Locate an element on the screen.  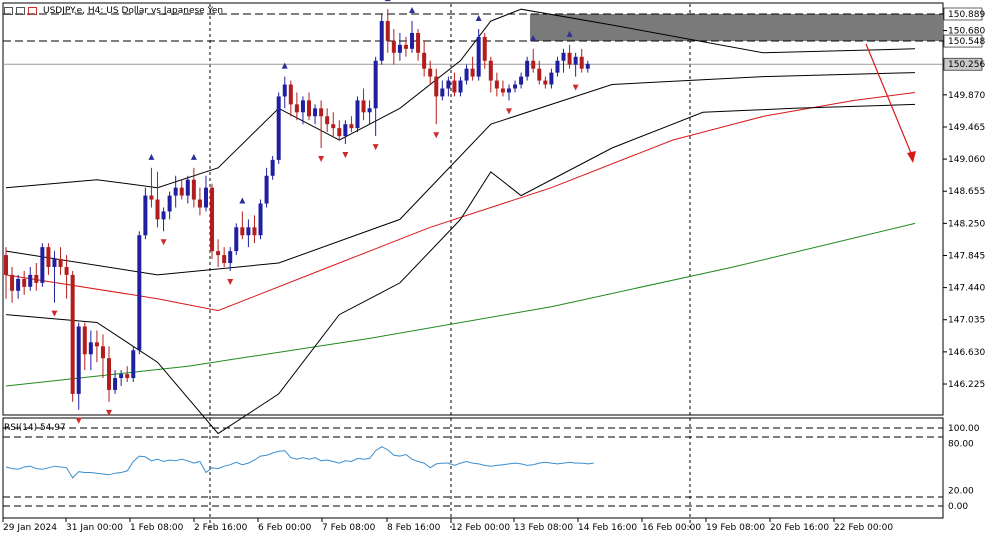
price-label: 150.889 is located at coordinates (966, 15).